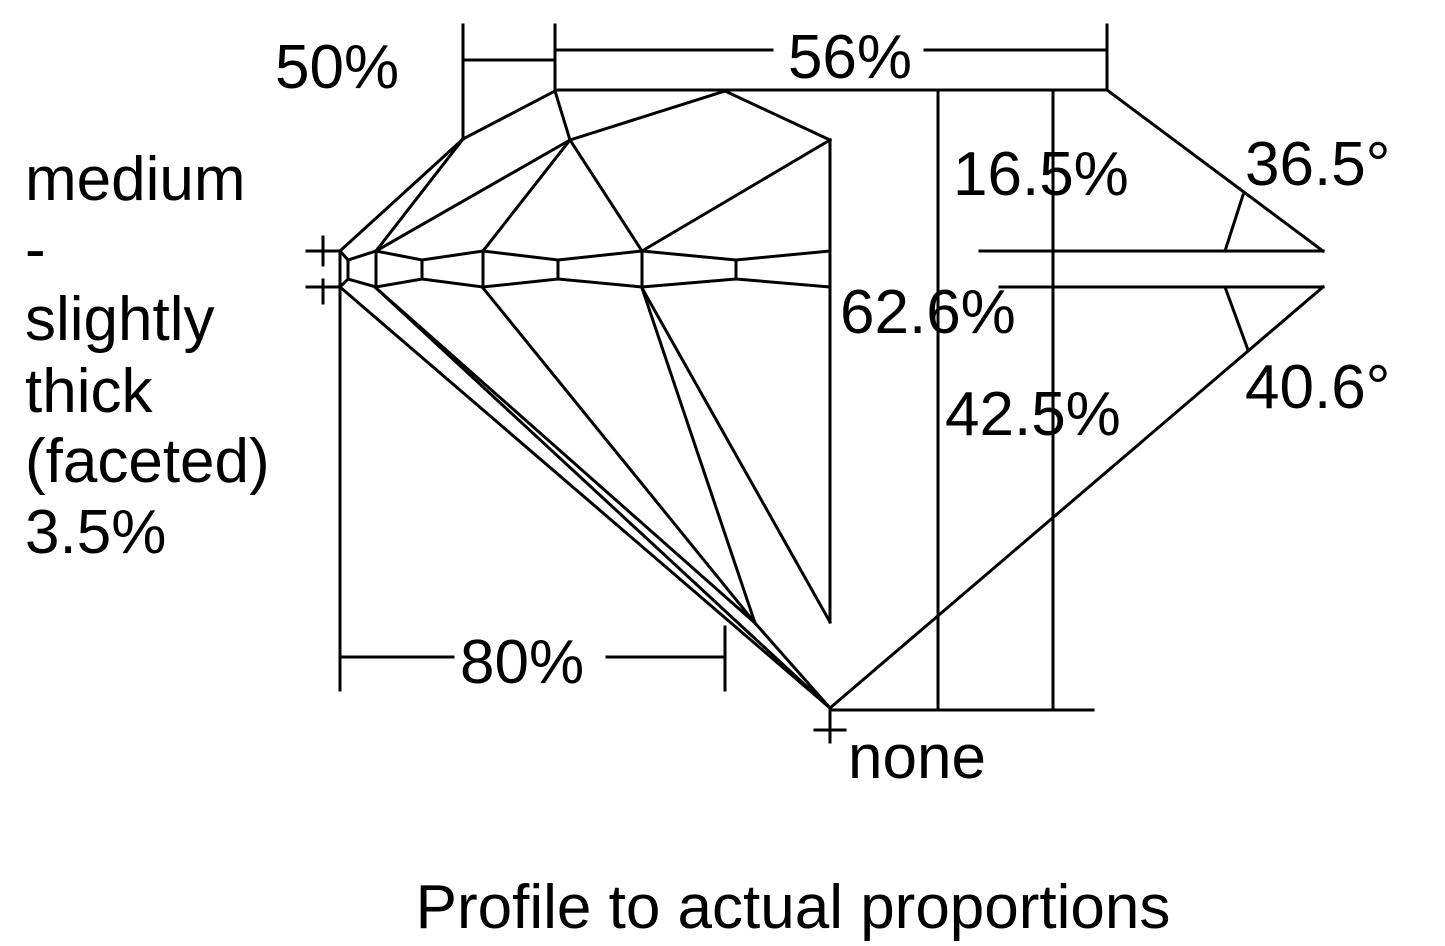 This screenshot has width=1445, height=946. I want to click on lower-half-label: 80%, so click(522, 662).